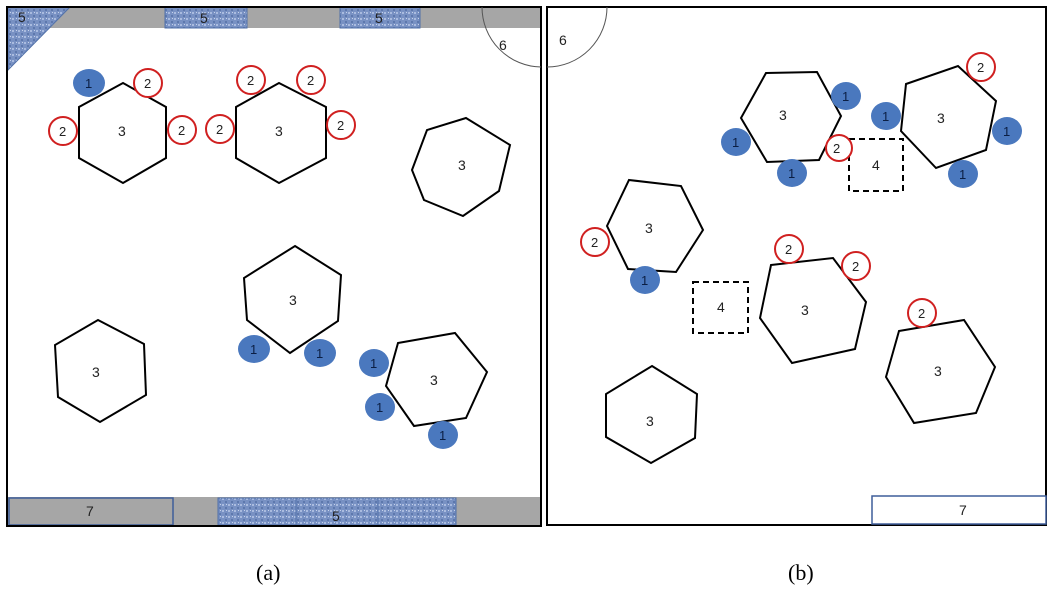 Image resolution: width=1051 pixels, height=590 pixels. Describe the element at coordinates (379, 18) in the screenshot. I see `top-right-cell-label: 5` at that location.